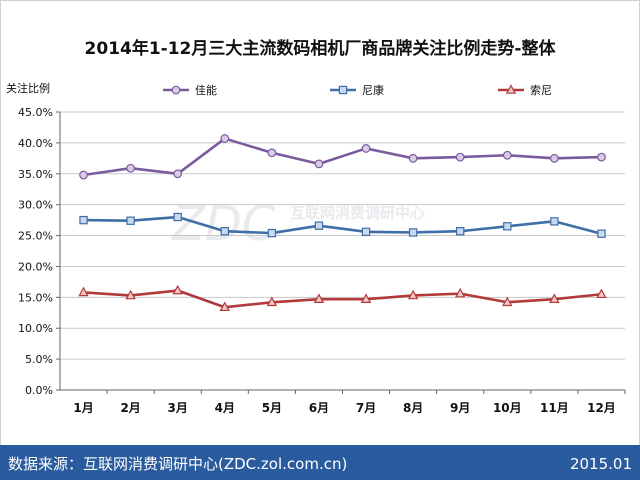 The width and height of the screenshot is (640, 480). What do you see at coordinates (366, 408) in the screenshot?
I see `x-tick-label: 7月` at bounding box center [366, 408].